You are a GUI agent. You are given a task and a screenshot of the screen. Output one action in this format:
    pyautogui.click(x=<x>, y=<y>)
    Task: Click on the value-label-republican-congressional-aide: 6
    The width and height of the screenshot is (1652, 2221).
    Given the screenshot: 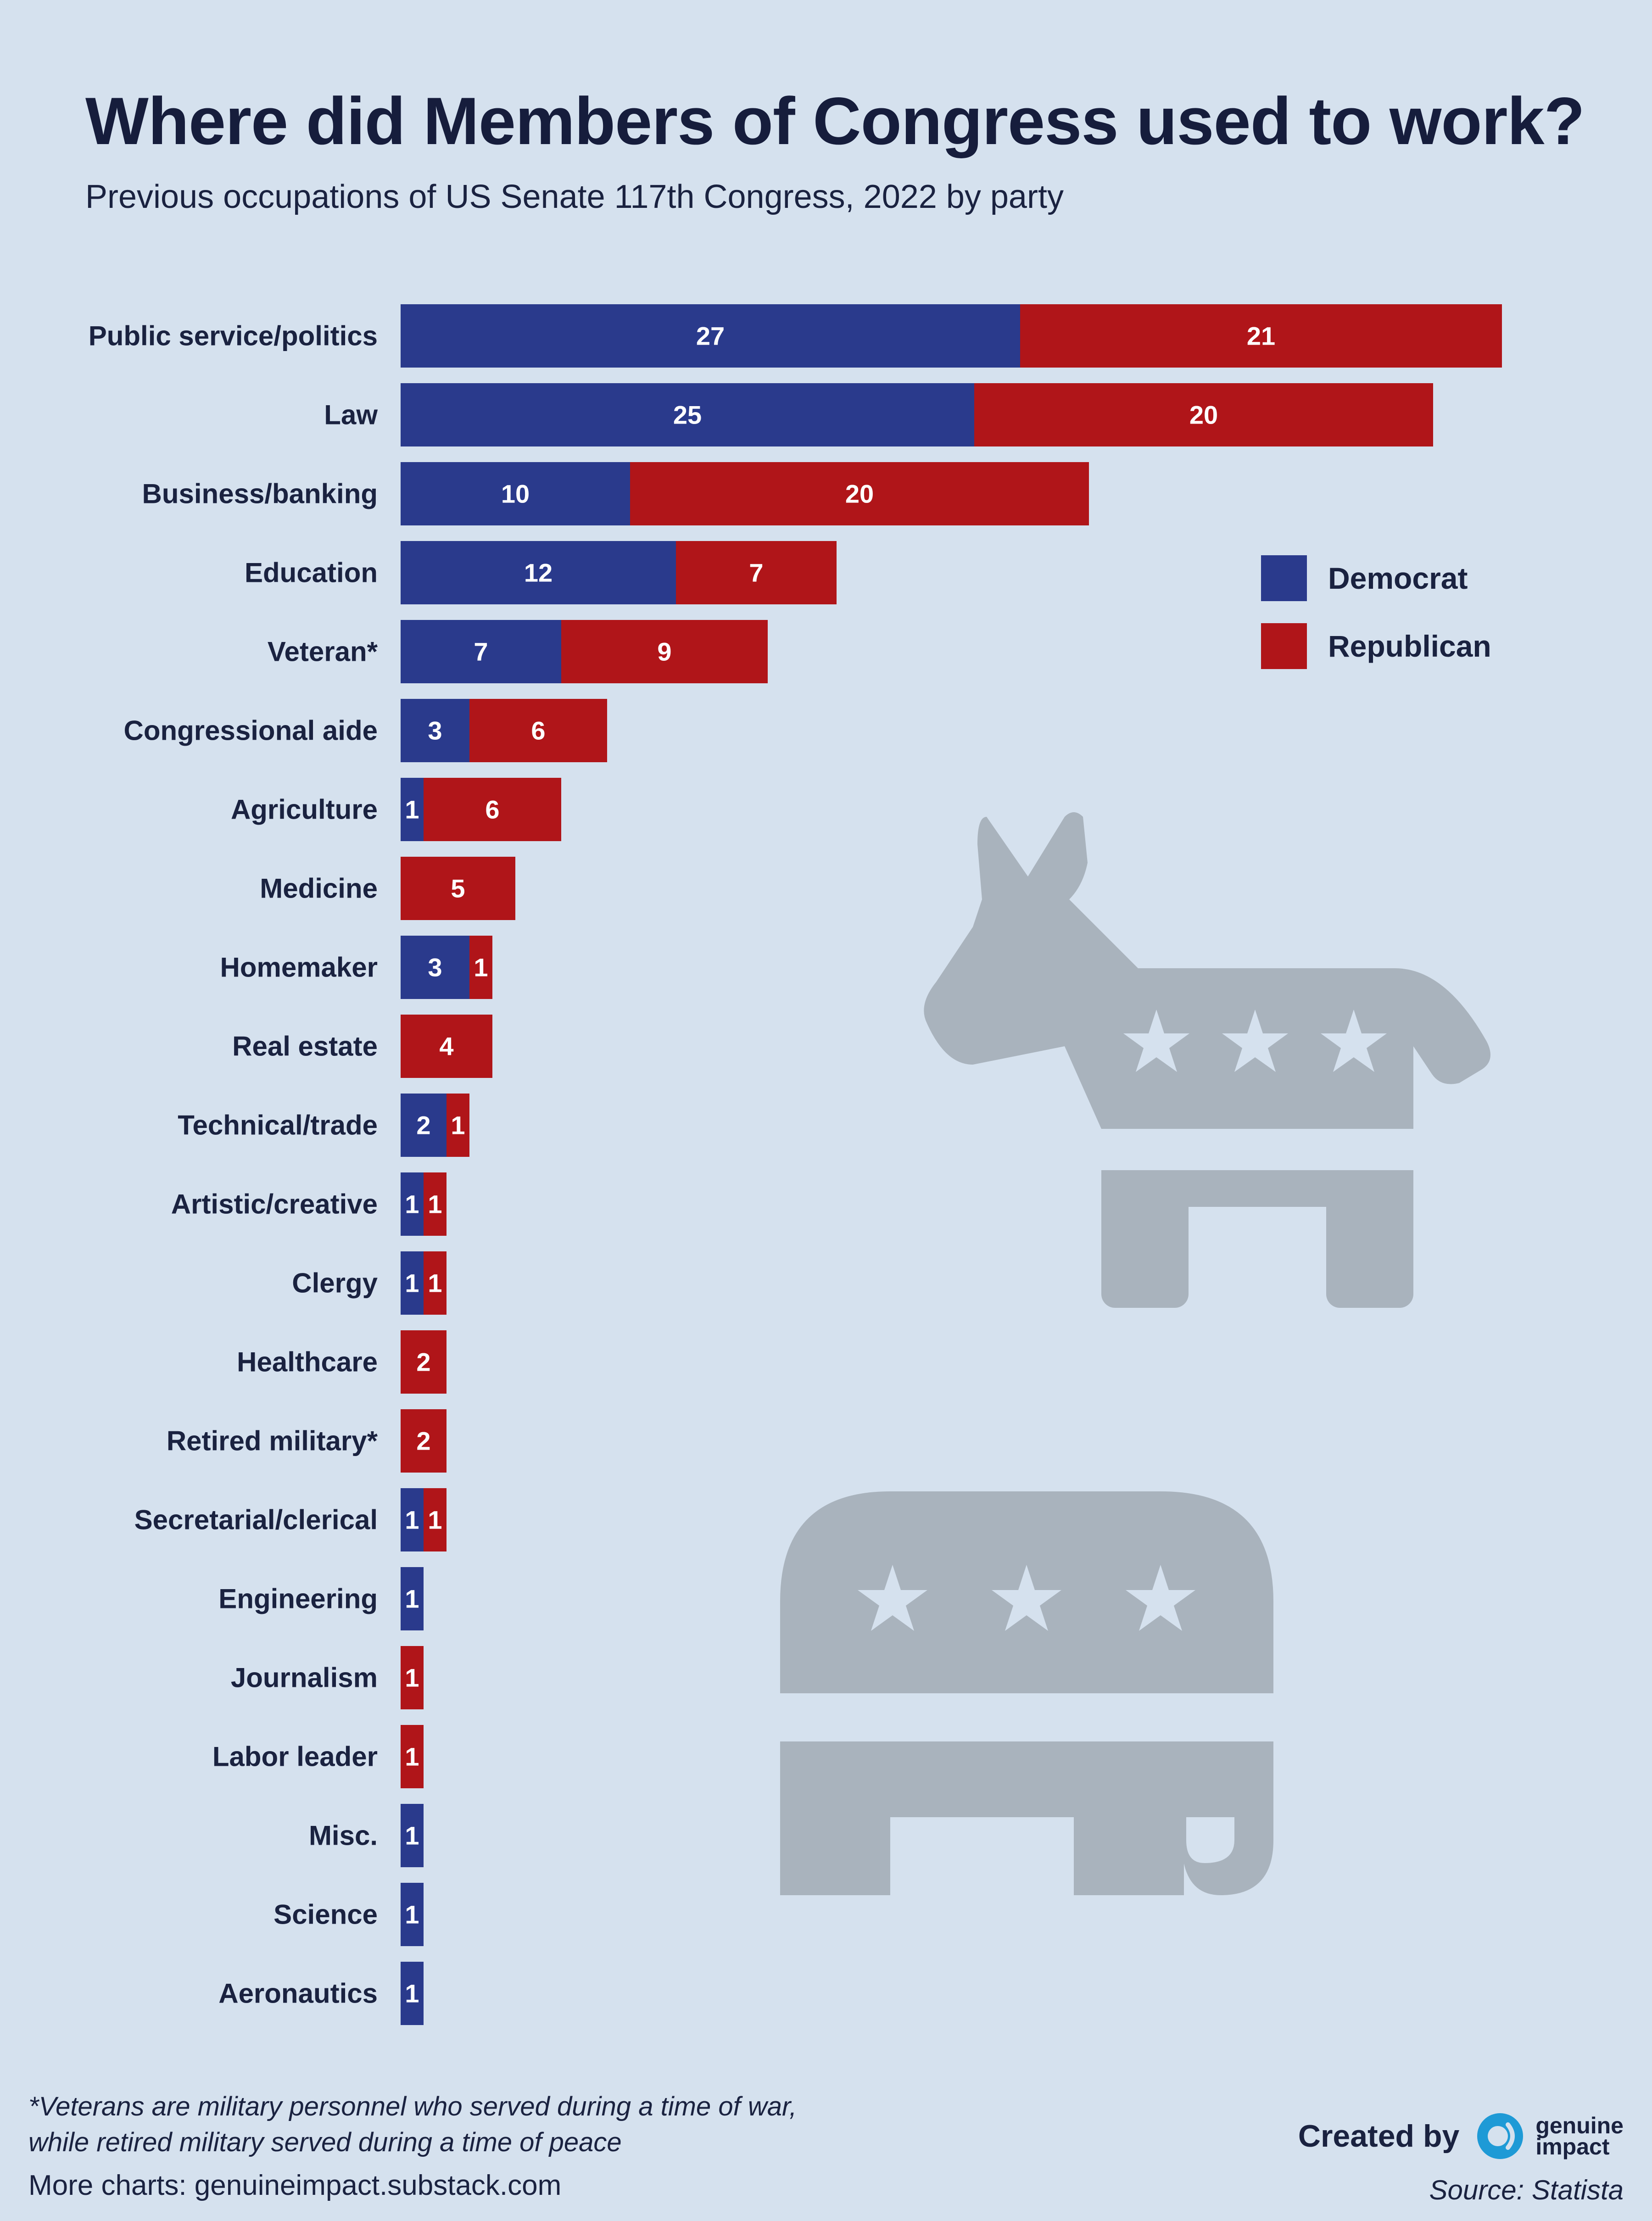 What is the action you would take?
    pyautogui.click(x=538, y=731)
    